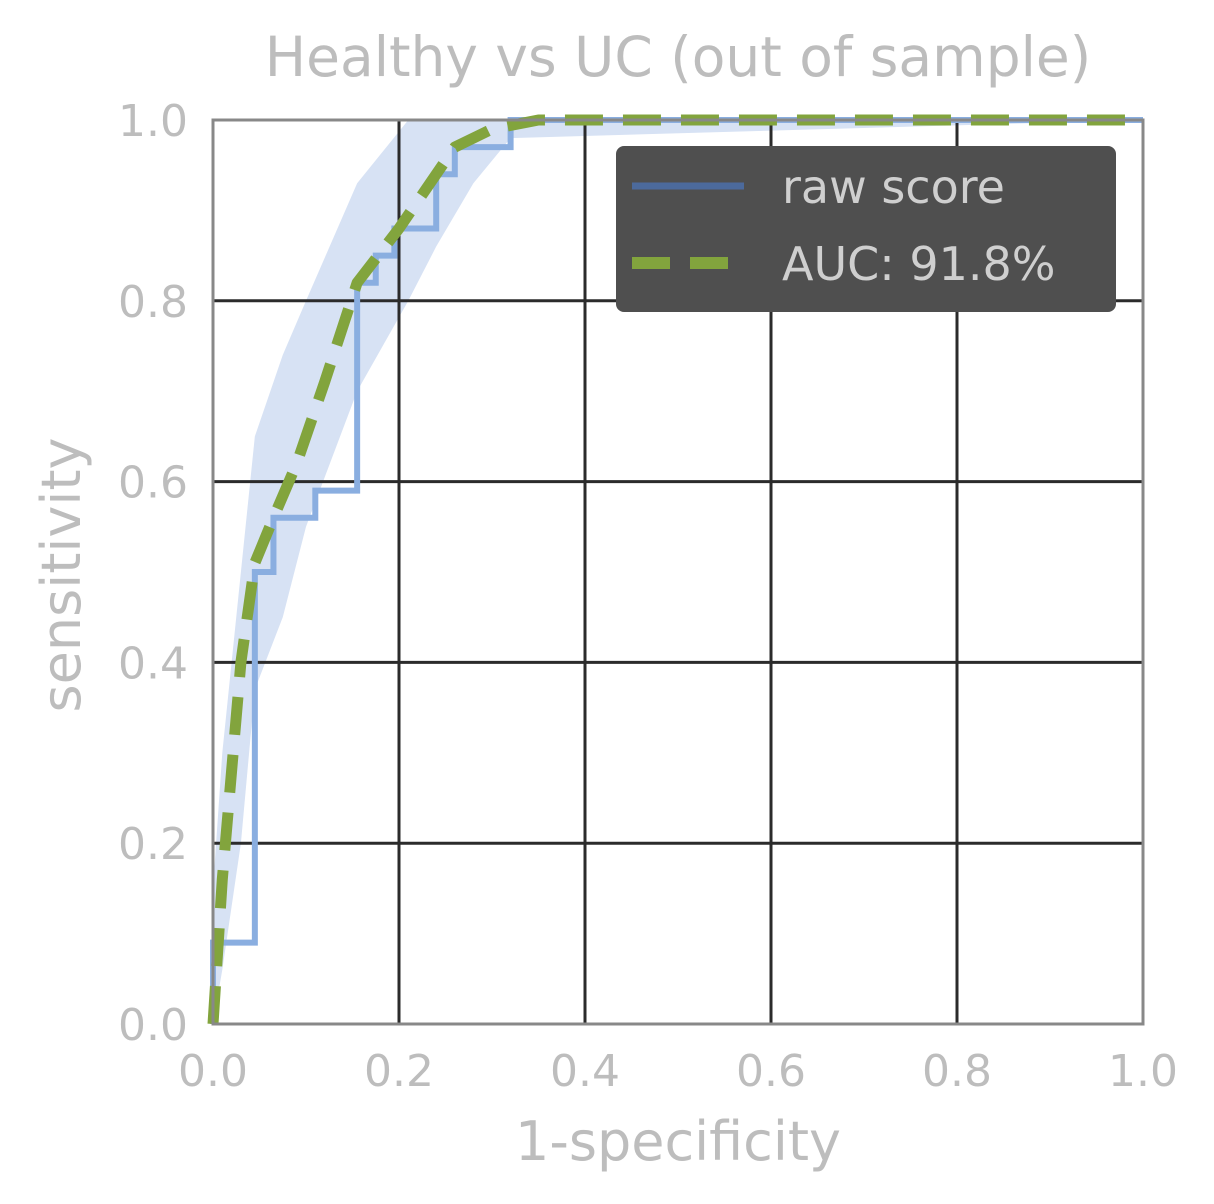  I want to click on y-tick-label: 0.4, so click(153, 663).